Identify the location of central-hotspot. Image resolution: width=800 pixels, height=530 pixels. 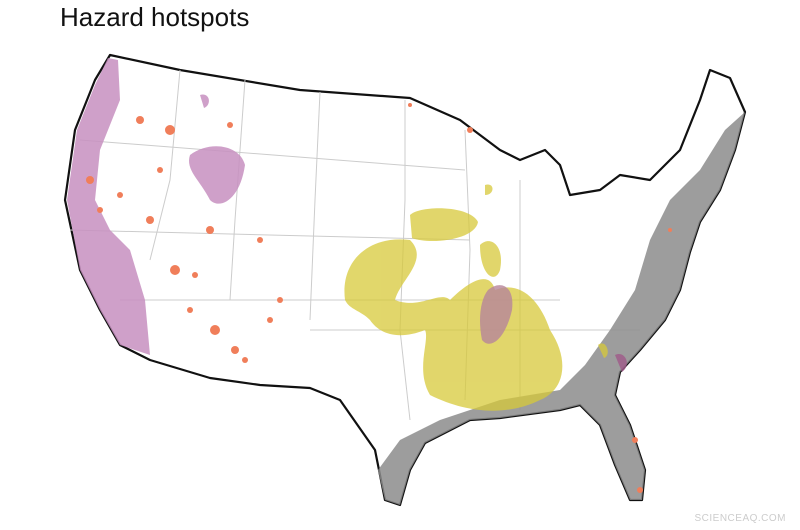
(476, 297).